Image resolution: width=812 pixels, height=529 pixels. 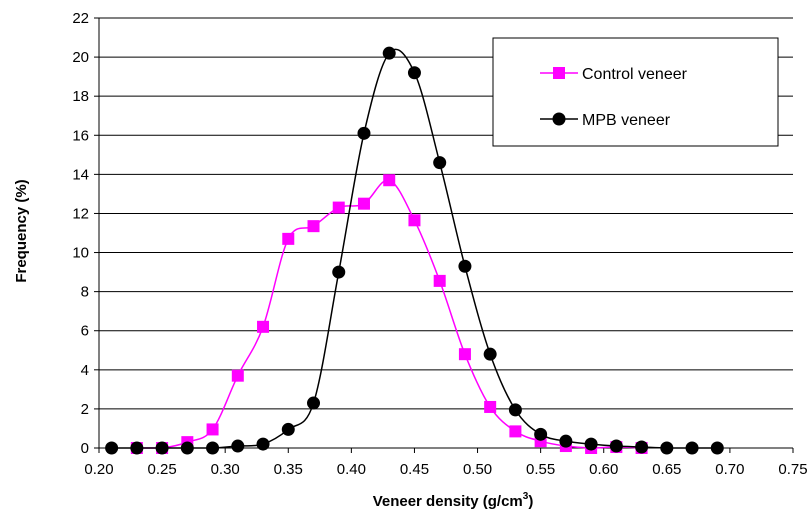 What do you see at coordinates (526, 496) in the screenshot?
I see `x-axis-title-superscript: 3` at bounding box center [526, 496].